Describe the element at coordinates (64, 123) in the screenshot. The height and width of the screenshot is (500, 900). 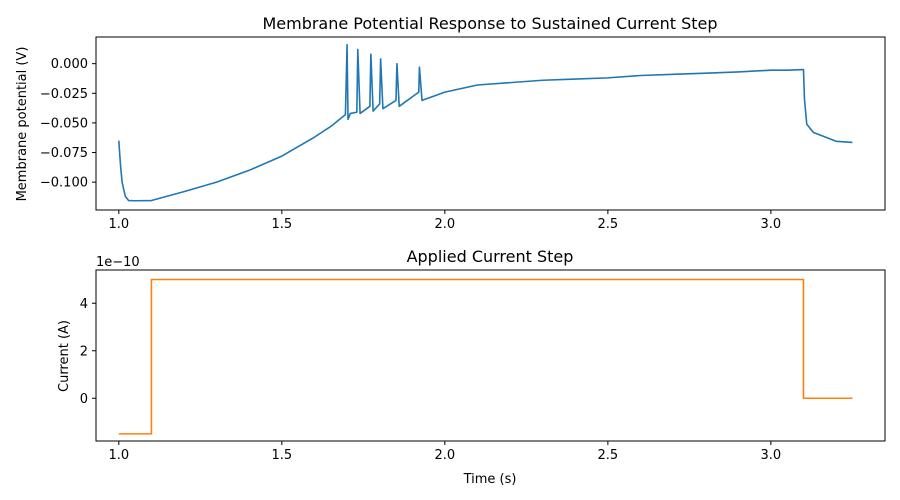
I see `y-tick-label: −0.050` at that location.